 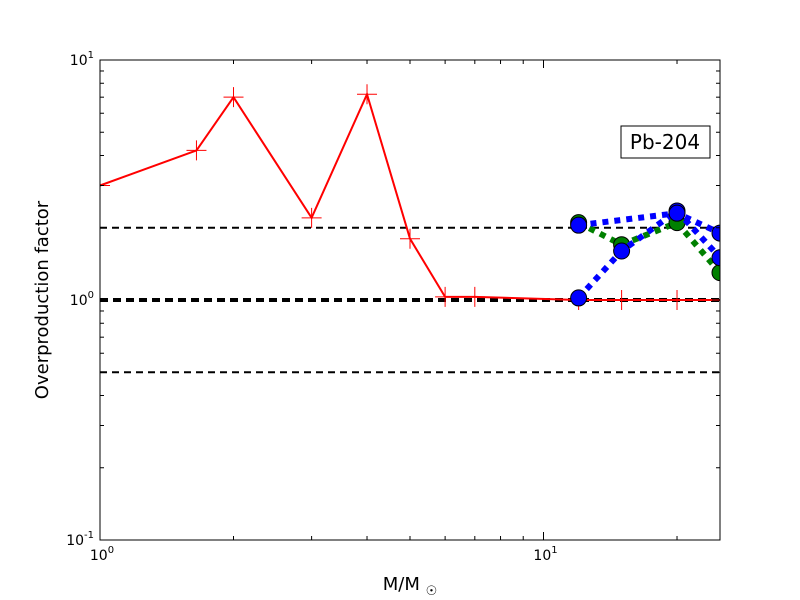 I want to click on y-tick-label: 10⁰, so click(x=82, y=299).